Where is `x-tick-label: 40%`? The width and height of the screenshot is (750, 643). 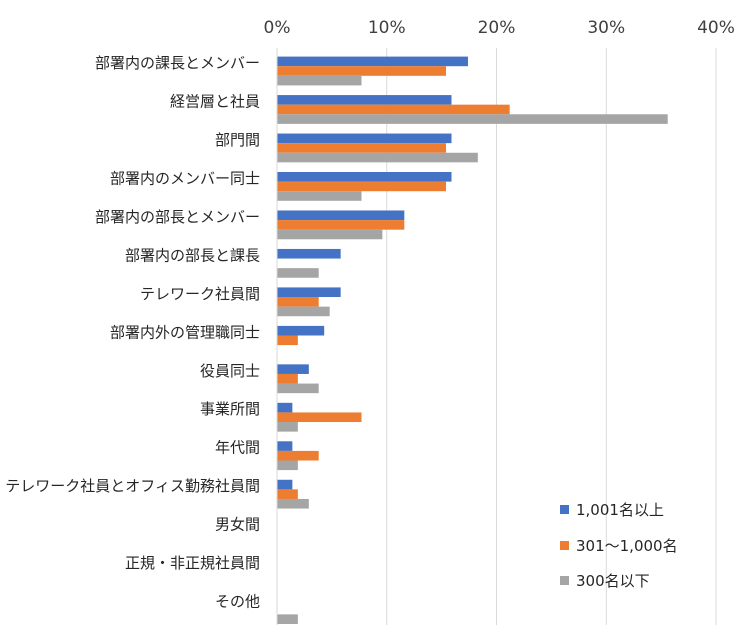 x-tick-label: 40% is located at coordinates (716, 28).